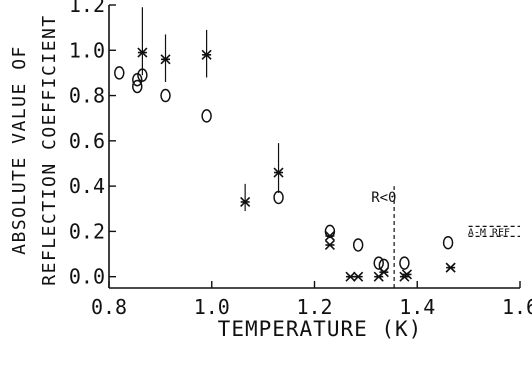  I want to click on x-tick-label: 1.4, so click(417, 307).